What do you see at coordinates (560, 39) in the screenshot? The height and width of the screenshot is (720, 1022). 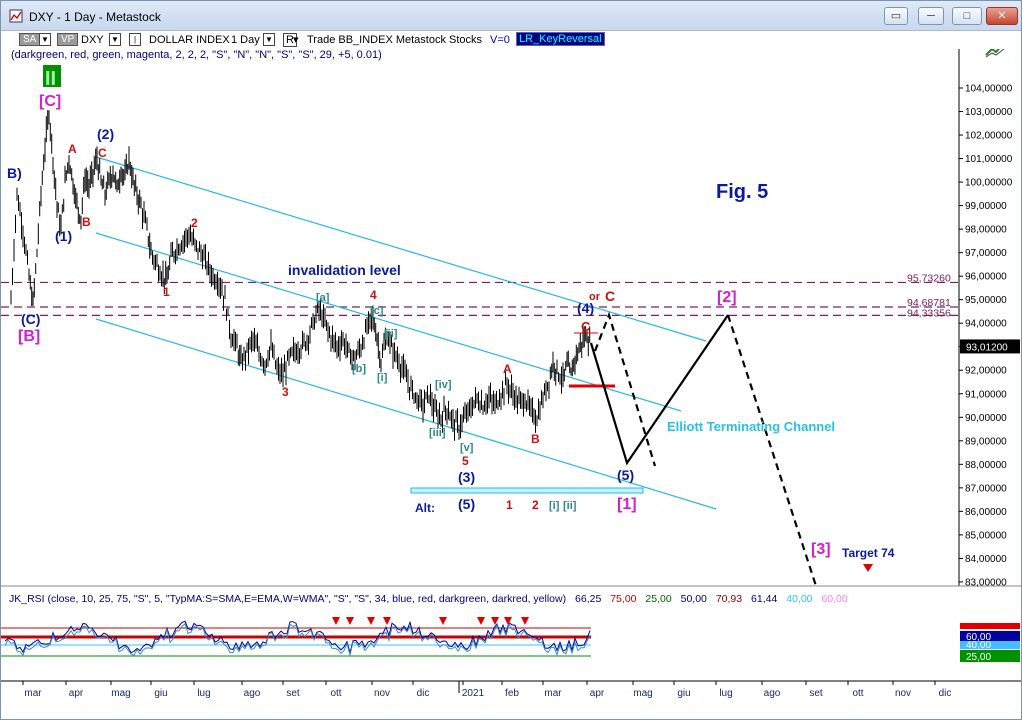 I see `expert-badge: LR_KeyReversal` at bounding box center [560, 39].